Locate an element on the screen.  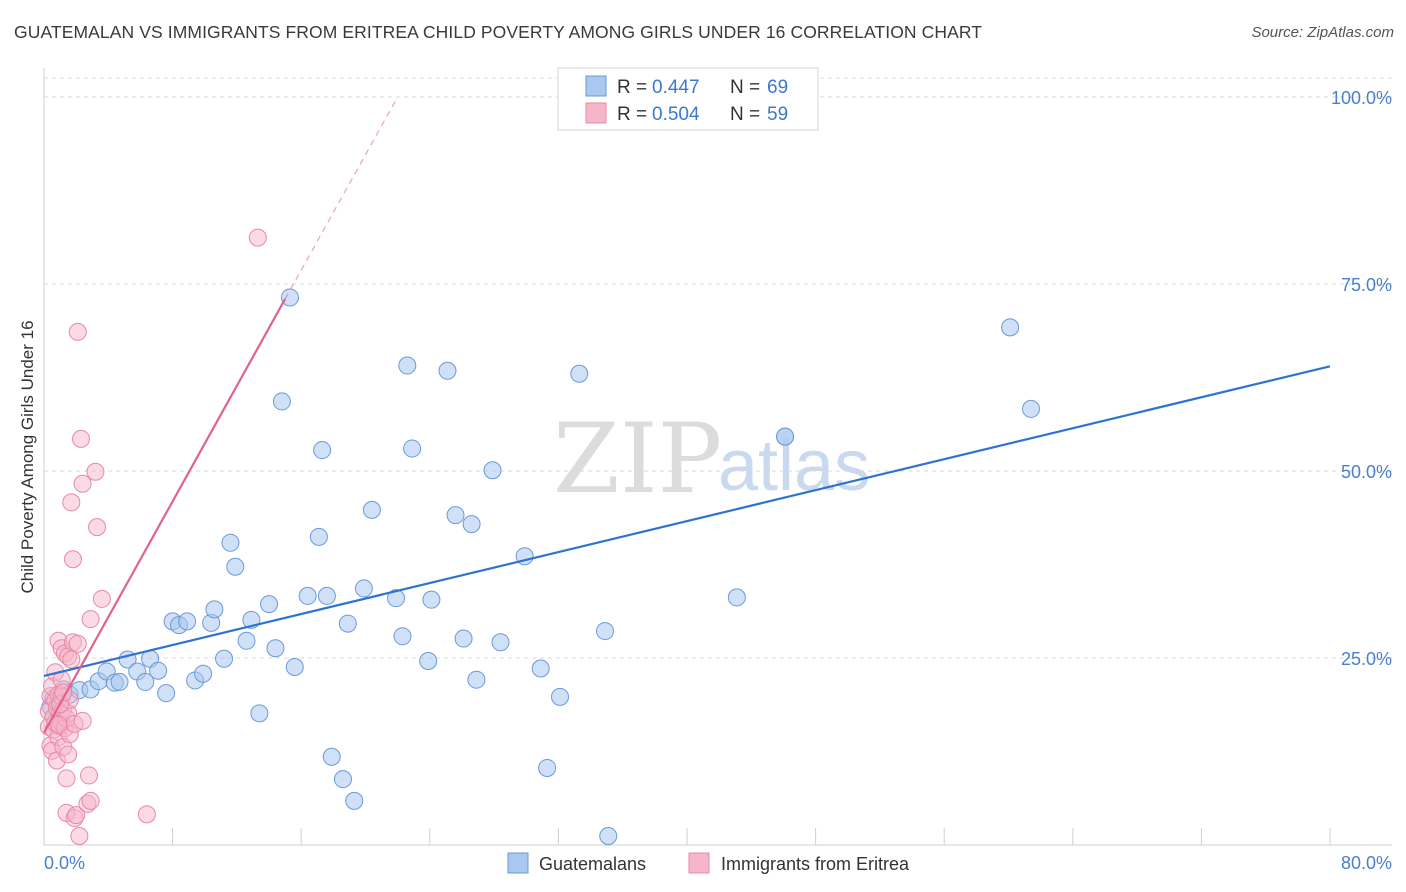
watermark-zip: ZIP is located at coordinates (637, 459).